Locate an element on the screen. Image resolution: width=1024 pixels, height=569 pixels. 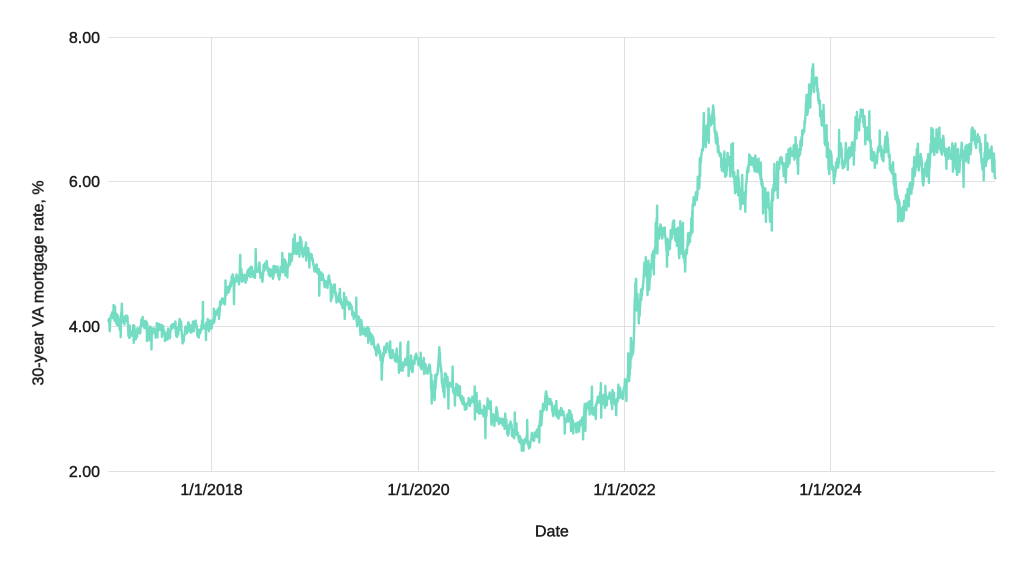
svg-text: 1/1/2020 is located at coordinates (418, 490).